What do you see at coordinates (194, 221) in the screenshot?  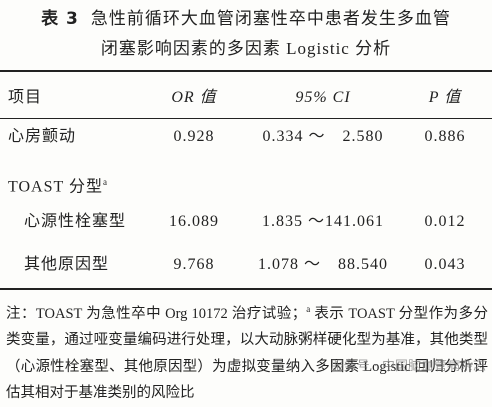 I see `value-cell: 16.089` at bounding box center [194, 221].